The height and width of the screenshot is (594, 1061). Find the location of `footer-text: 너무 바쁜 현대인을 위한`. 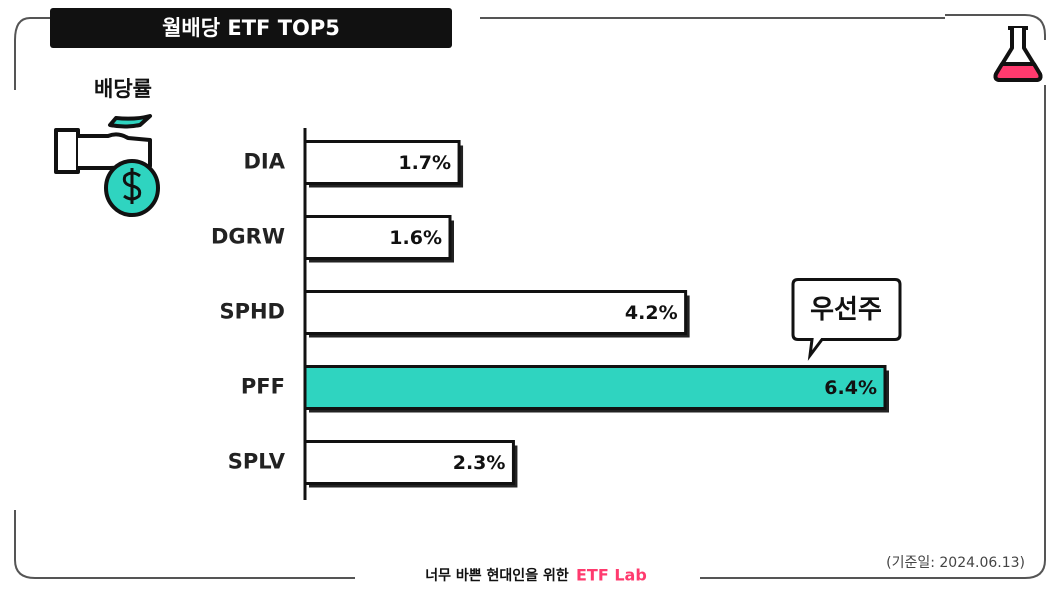

footer-text: 너무 바쁜 현대인을 위한 is located at coordinates (497, 575).